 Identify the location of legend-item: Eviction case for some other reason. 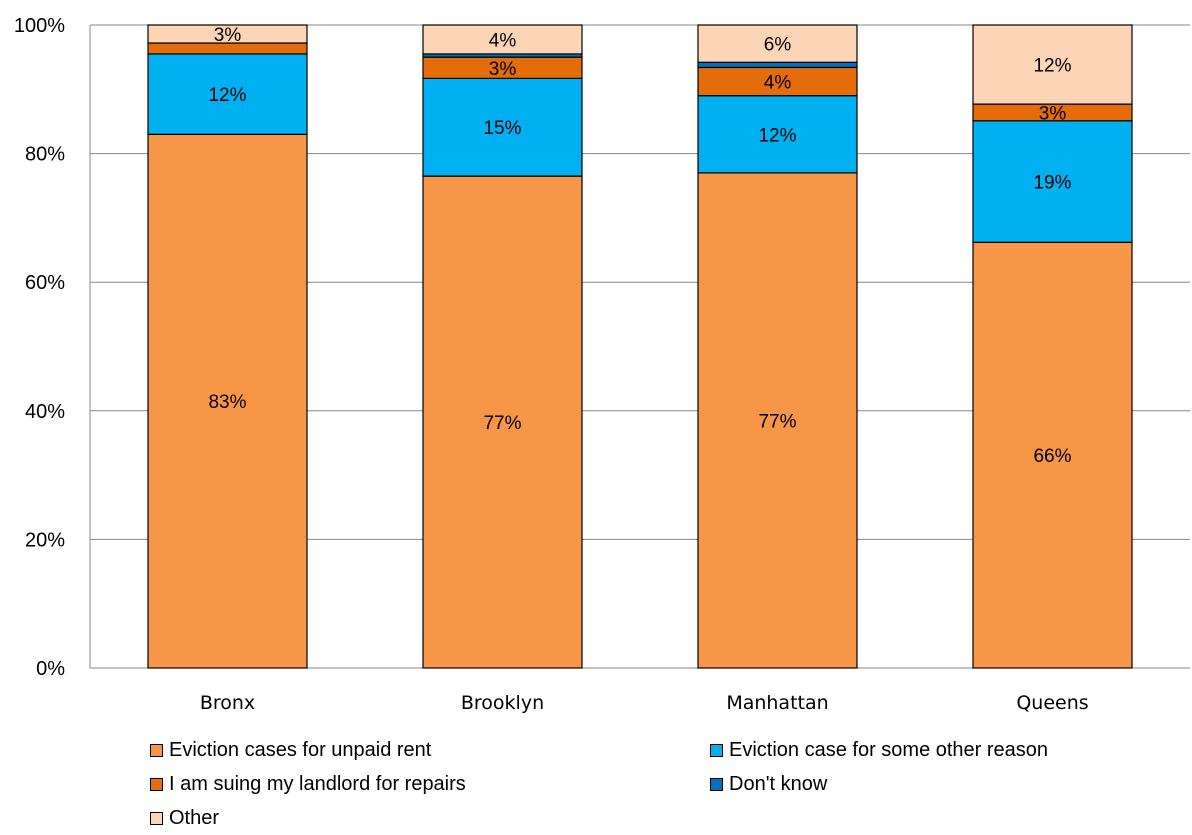
(879, 750).